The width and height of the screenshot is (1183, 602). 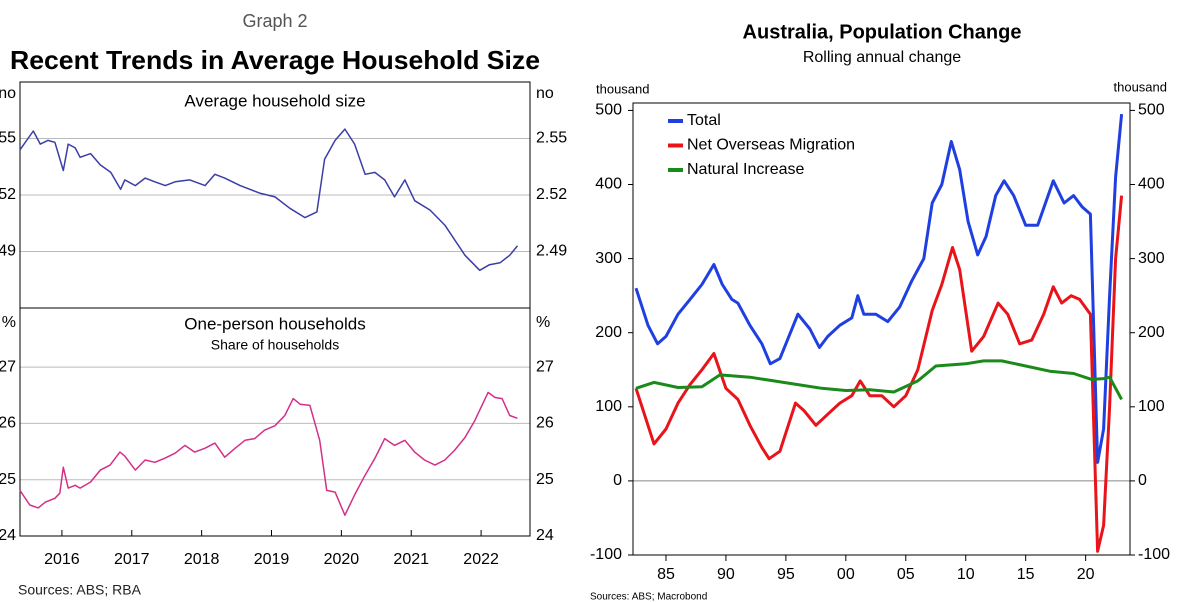 I want to click on chart-subtitle: Rolling annual change, so click(x=882, y=57).